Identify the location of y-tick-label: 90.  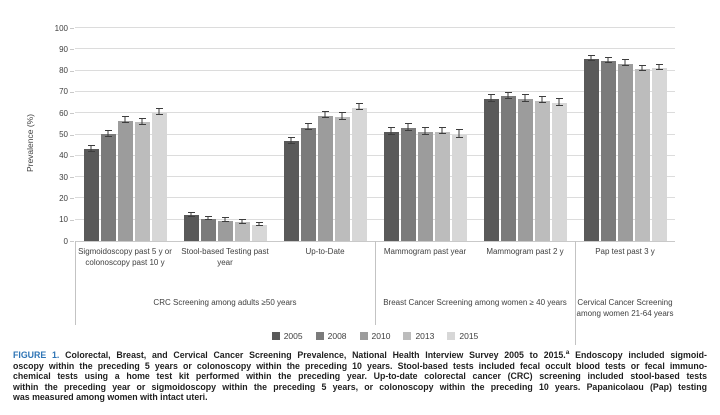
(63, 49).